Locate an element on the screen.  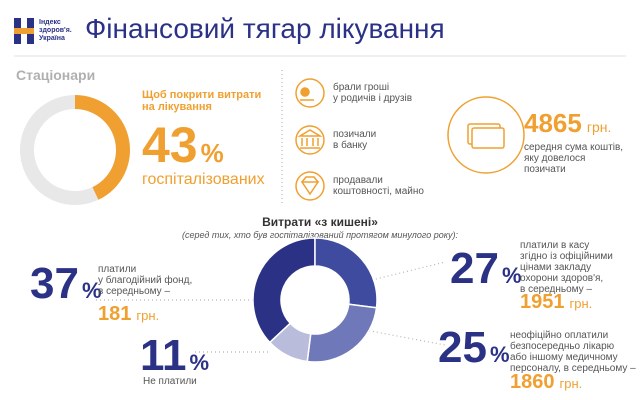
average-caption: яку довелося is located at coordinates (554, 158).